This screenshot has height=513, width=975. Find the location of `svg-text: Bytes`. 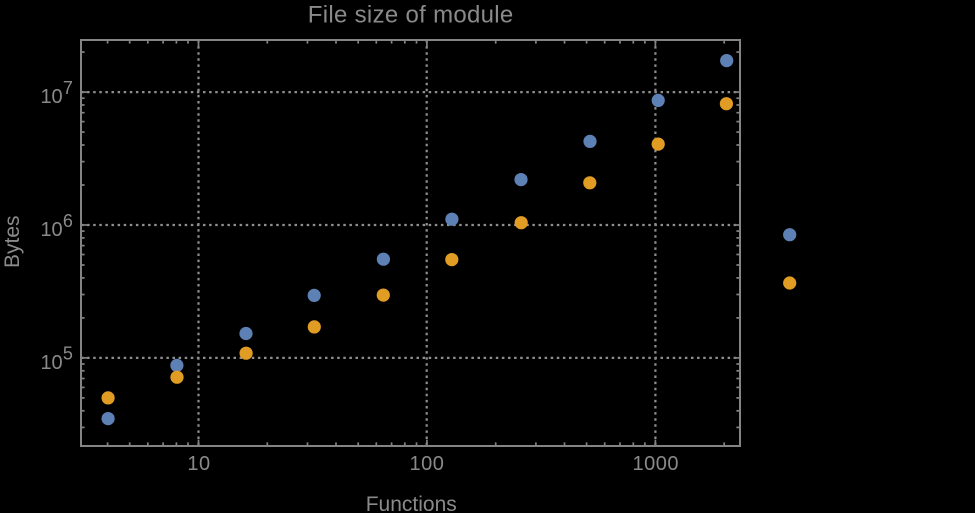

svg-text: Bytes is located at coordinates (12, 241).